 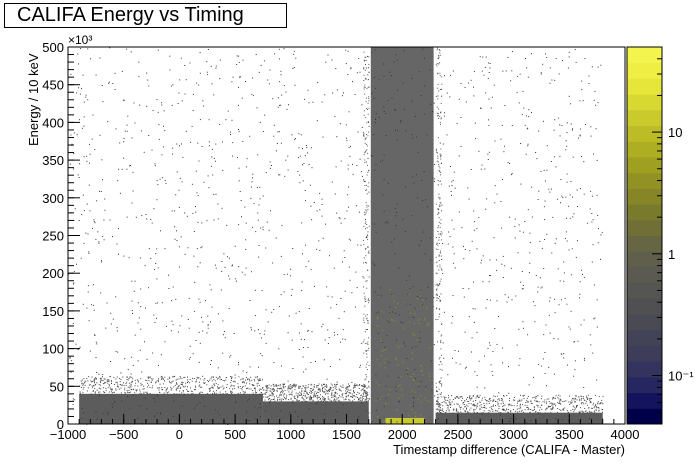 What do you see at coordinates (33, 99) in the screenshot?
I see `y-axis-label: Energy / 10 keV` at bounding box center [33, 99].